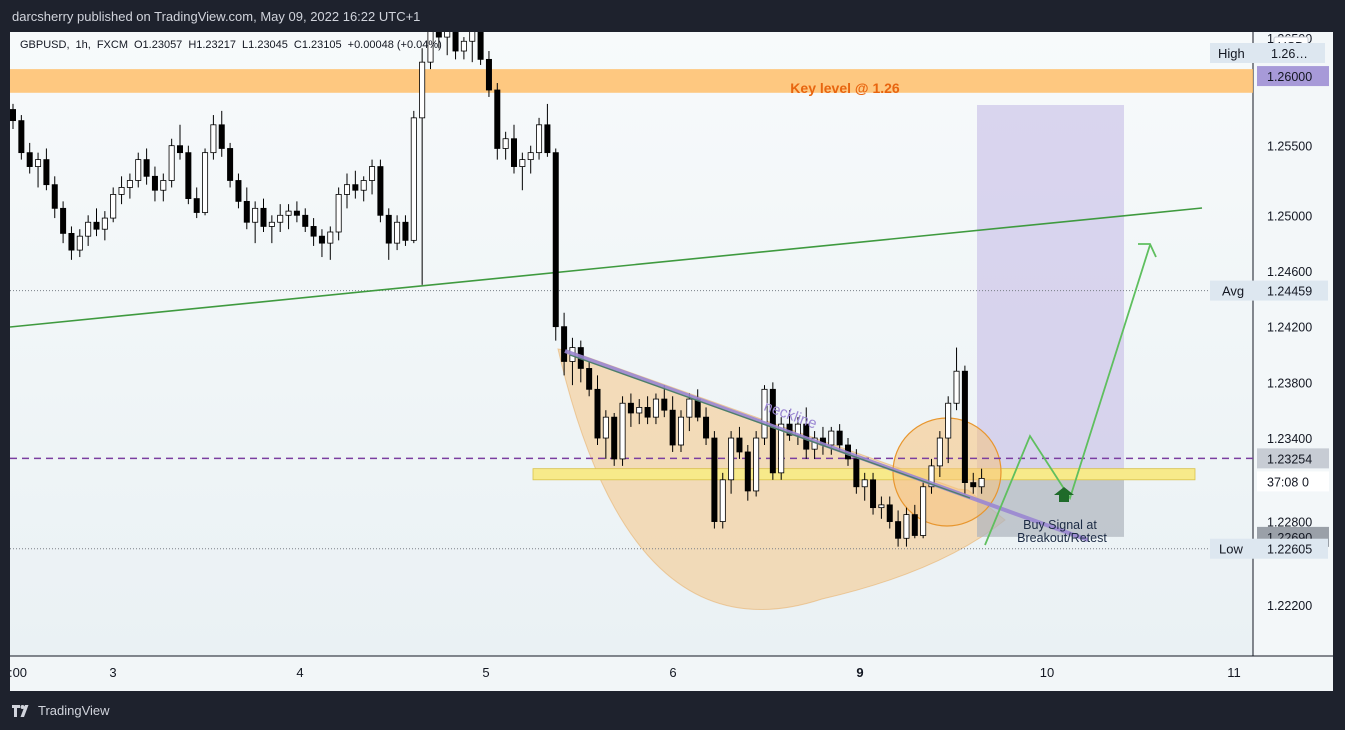 This screenshot has height=730, width=1345. I want to click on buy-signal-label-1: Buy Signal at, so click(1060, 525).